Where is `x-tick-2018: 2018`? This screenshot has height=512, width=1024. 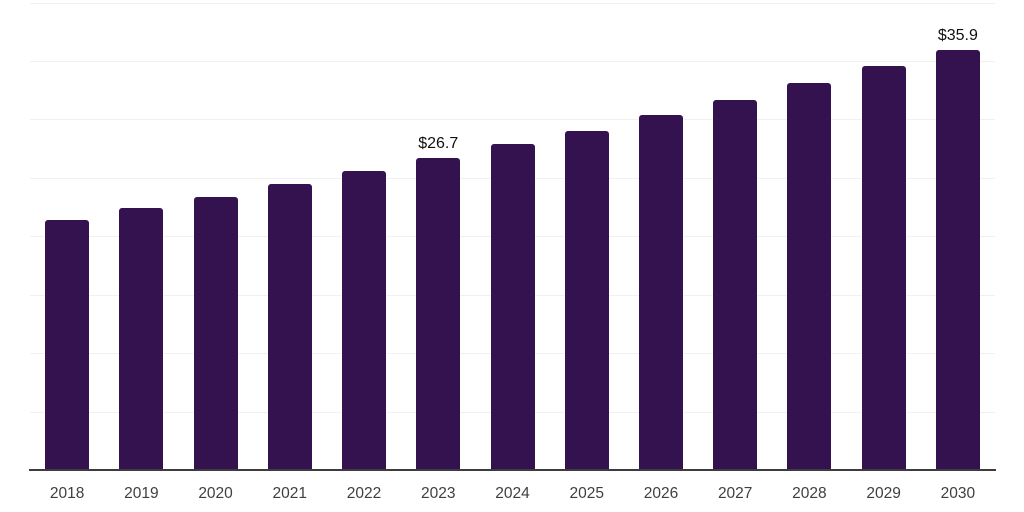 x-tick-2018: 2018 is located at coordinates (67, 493).